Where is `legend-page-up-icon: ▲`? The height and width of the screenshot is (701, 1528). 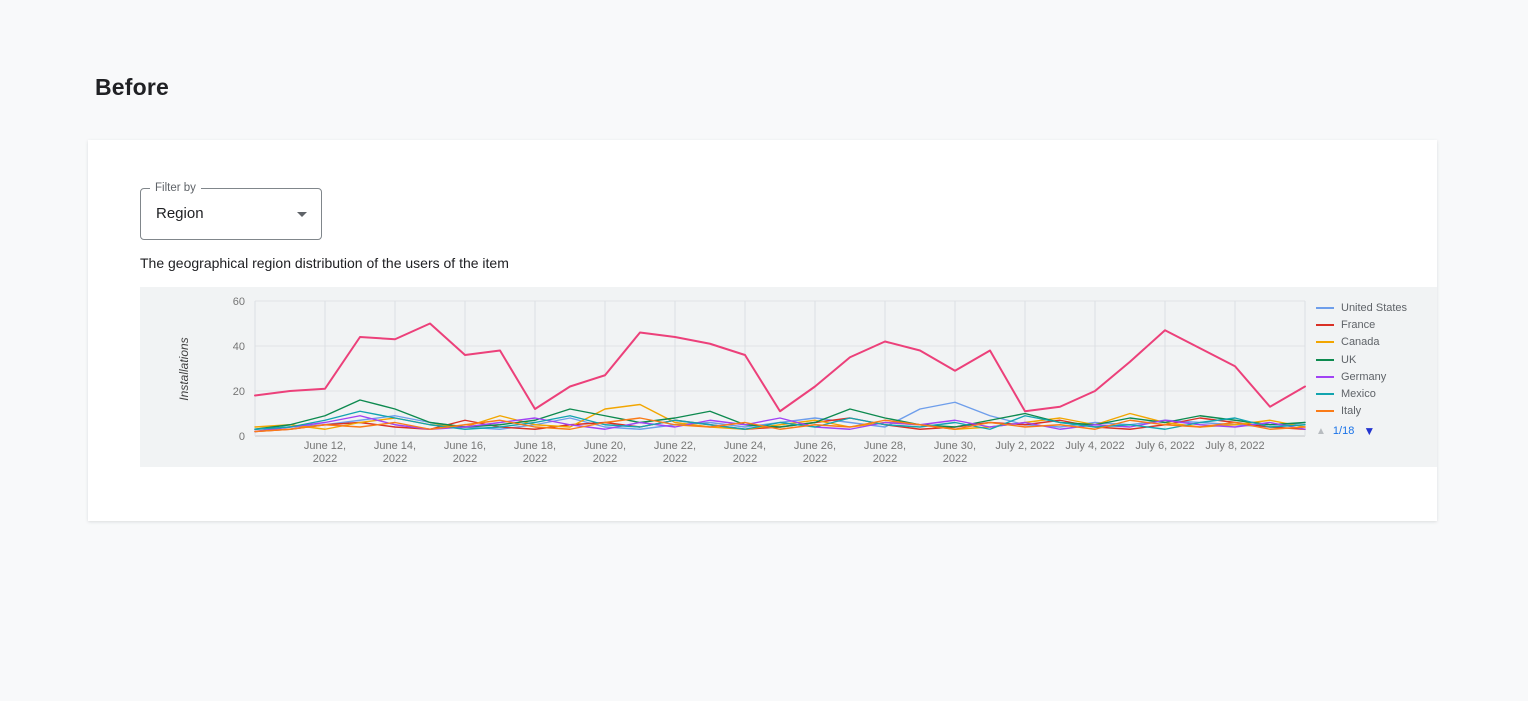
legend-page-up-icon: ▲ is located at coordinates (1321, 431).